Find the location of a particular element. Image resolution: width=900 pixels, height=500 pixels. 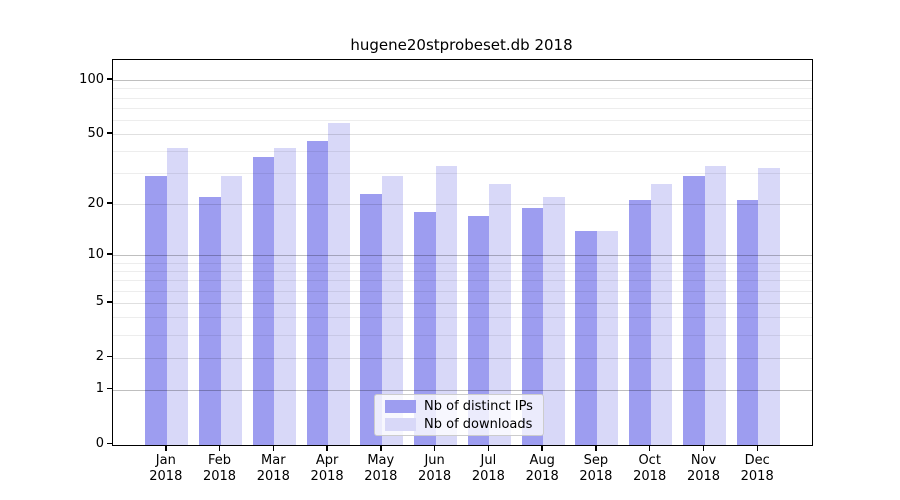

xtick-label-aug: Aug 2018 is located at coordinates (542, 469).